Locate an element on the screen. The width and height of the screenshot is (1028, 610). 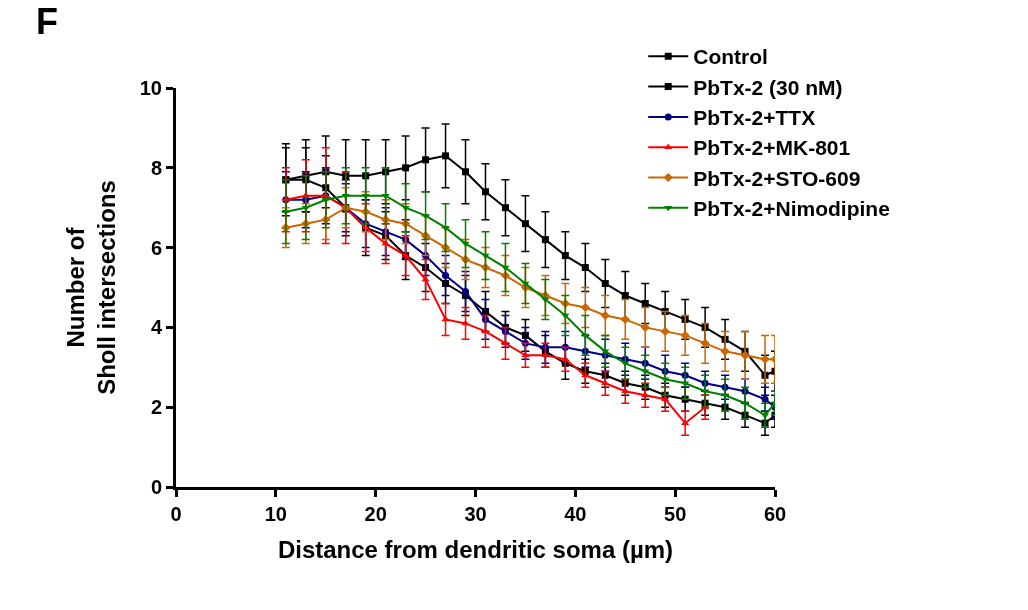
legend-label: PbTx-2+STO-609 is located at coordinates (777, 178).